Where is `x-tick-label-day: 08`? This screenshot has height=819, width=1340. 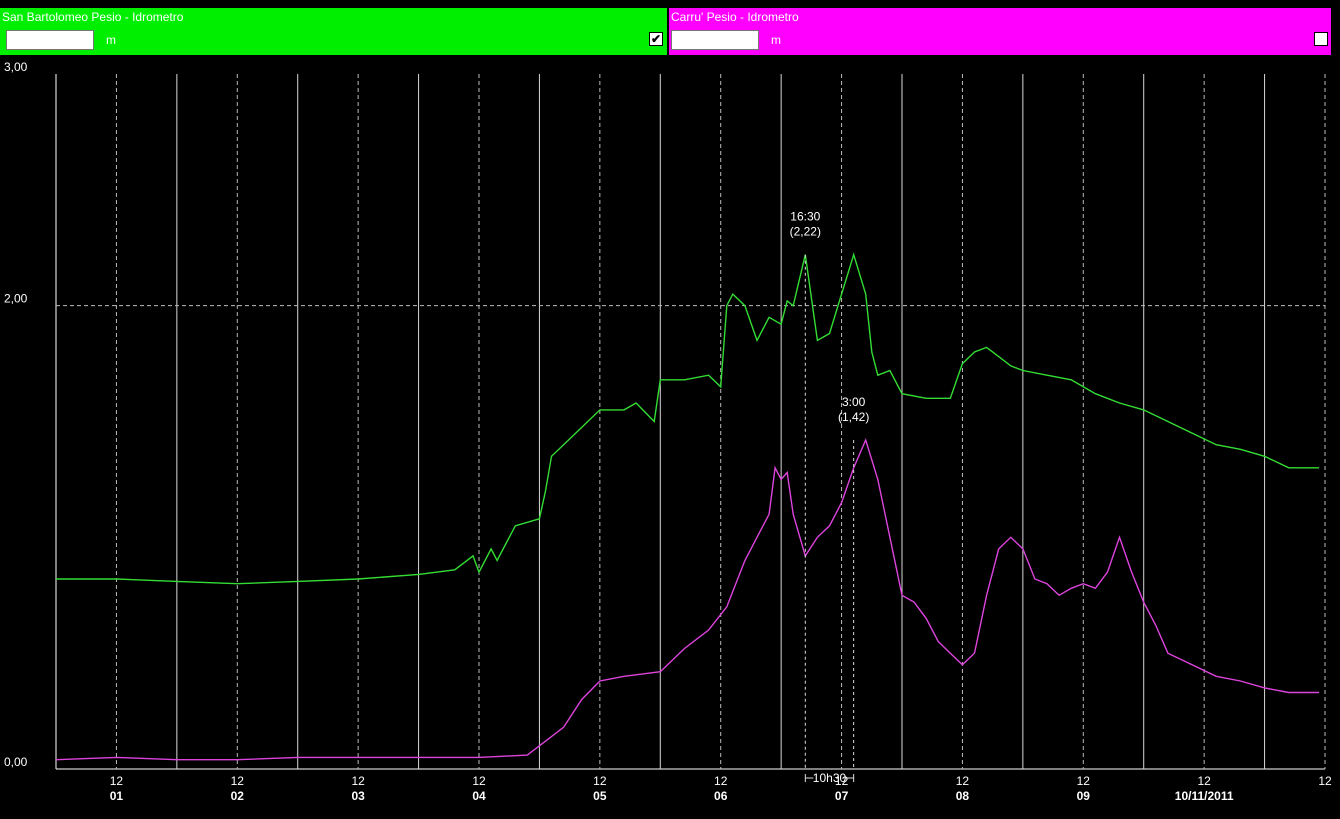
x-tick-label-day: 08 is located at coordinates (963, 796).